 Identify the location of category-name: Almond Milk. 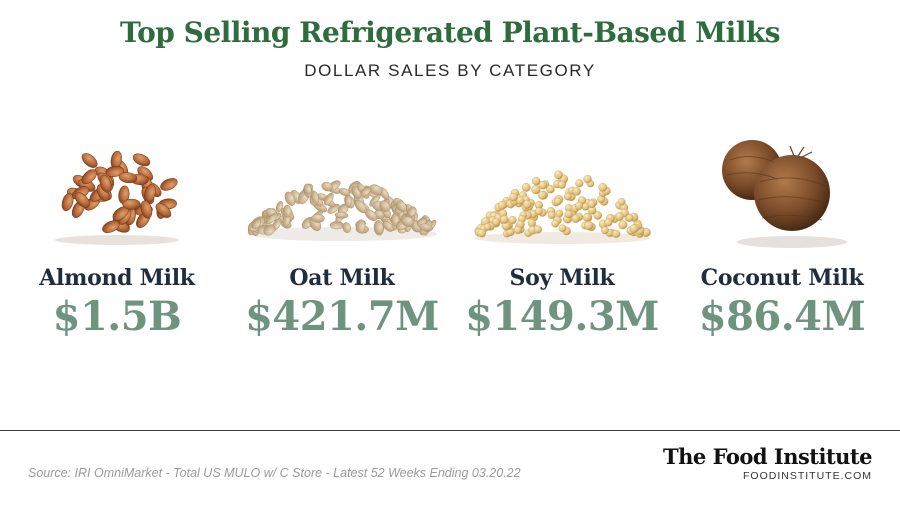
(117, 278).